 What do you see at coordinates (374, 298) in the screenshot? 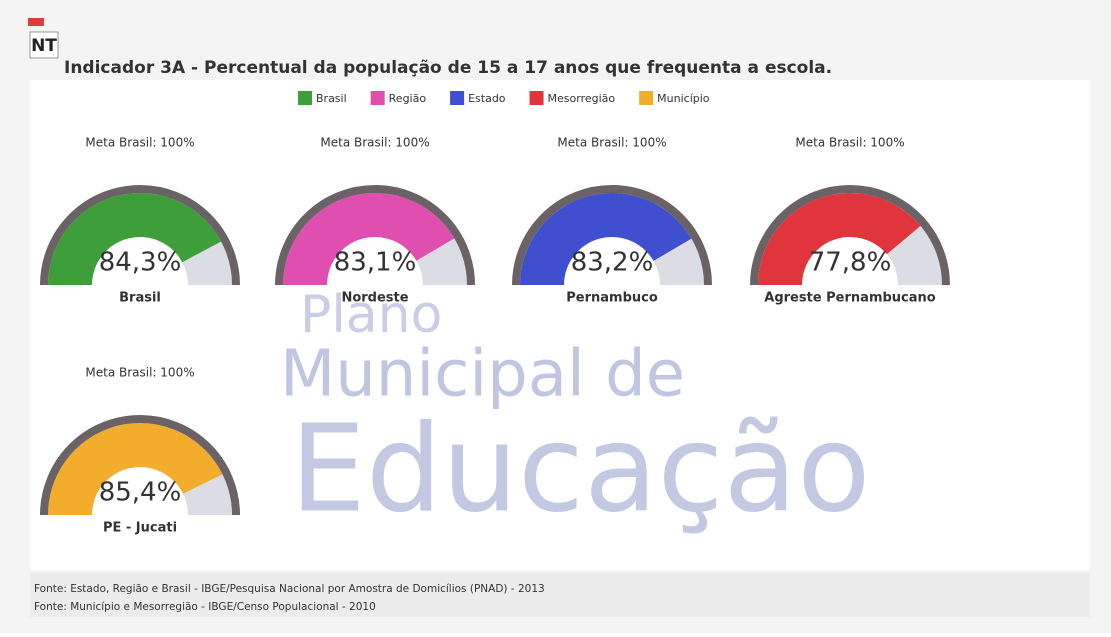
I see `gauge-label: Nordeste` at bounding box center [374, 298].